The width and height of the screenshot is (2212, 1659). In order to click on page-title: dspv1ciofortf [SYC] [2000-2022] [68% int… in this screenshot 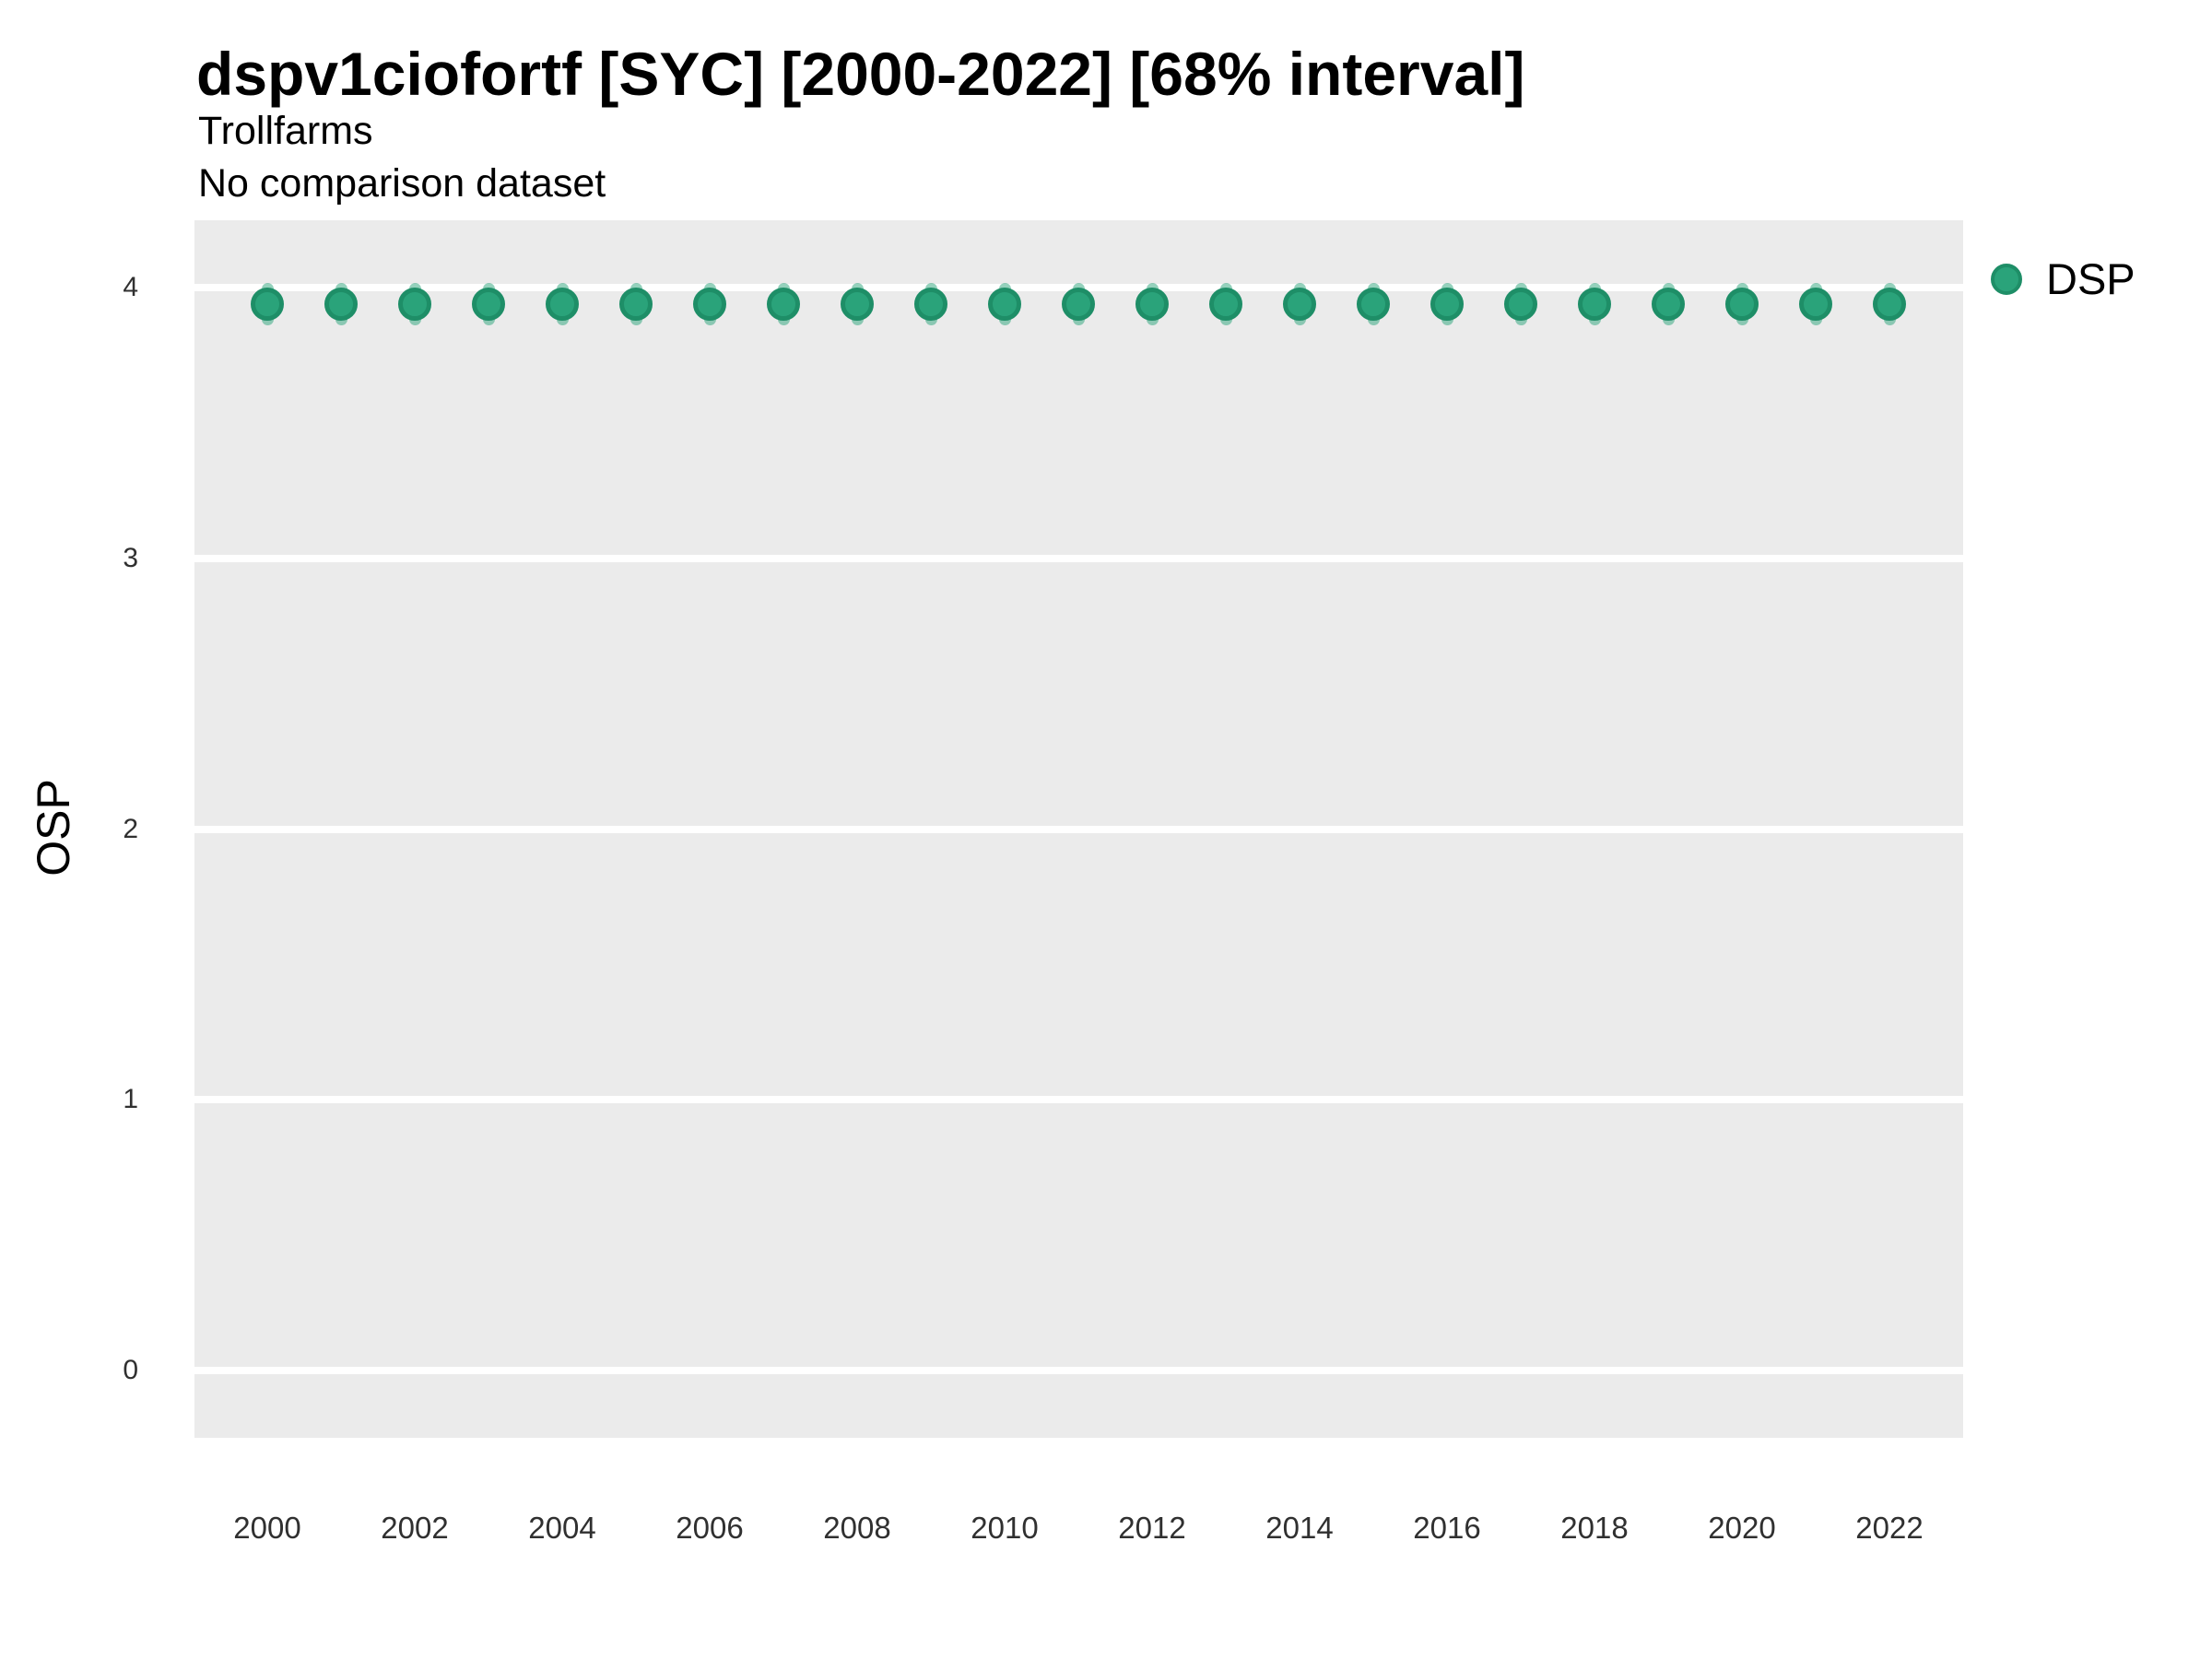, I will do `click(860, 74)`.